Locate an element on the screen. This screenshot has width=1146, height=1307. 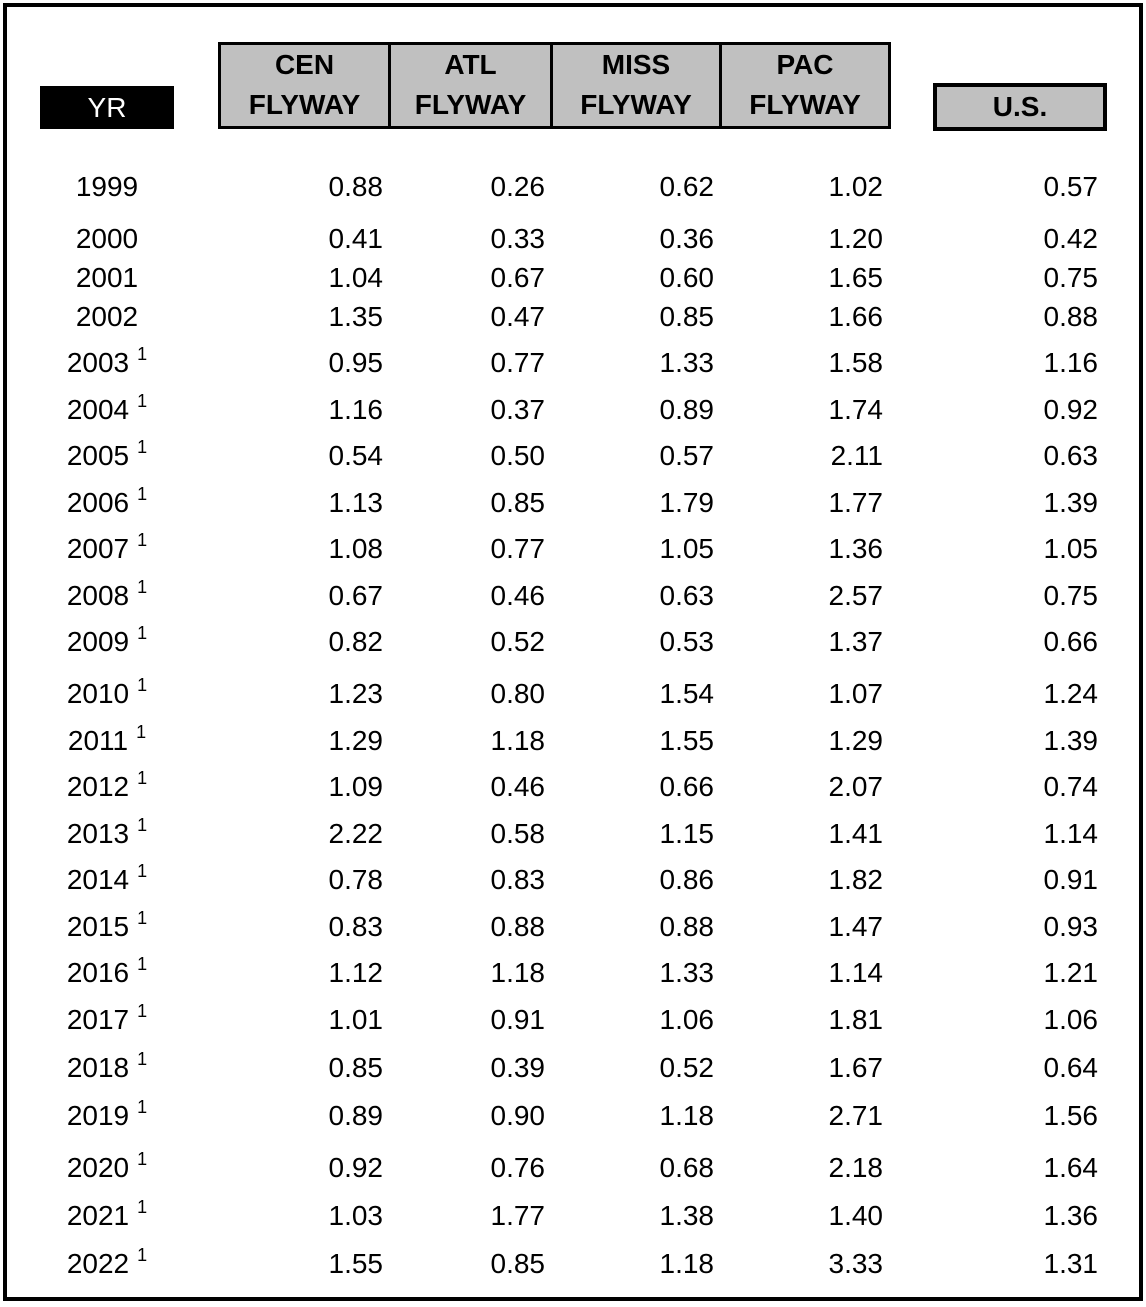
pac-value: 1.07 is located at coordinates (856, 693).